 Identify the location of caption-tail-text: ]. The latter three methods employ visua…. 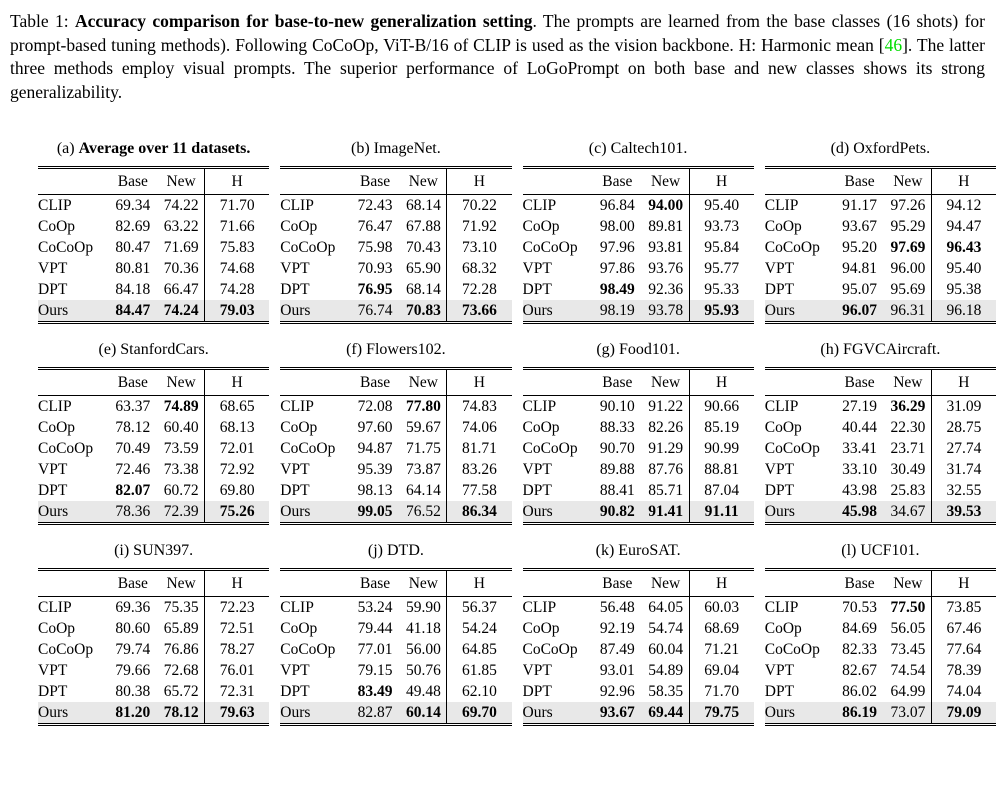
(497, 68).